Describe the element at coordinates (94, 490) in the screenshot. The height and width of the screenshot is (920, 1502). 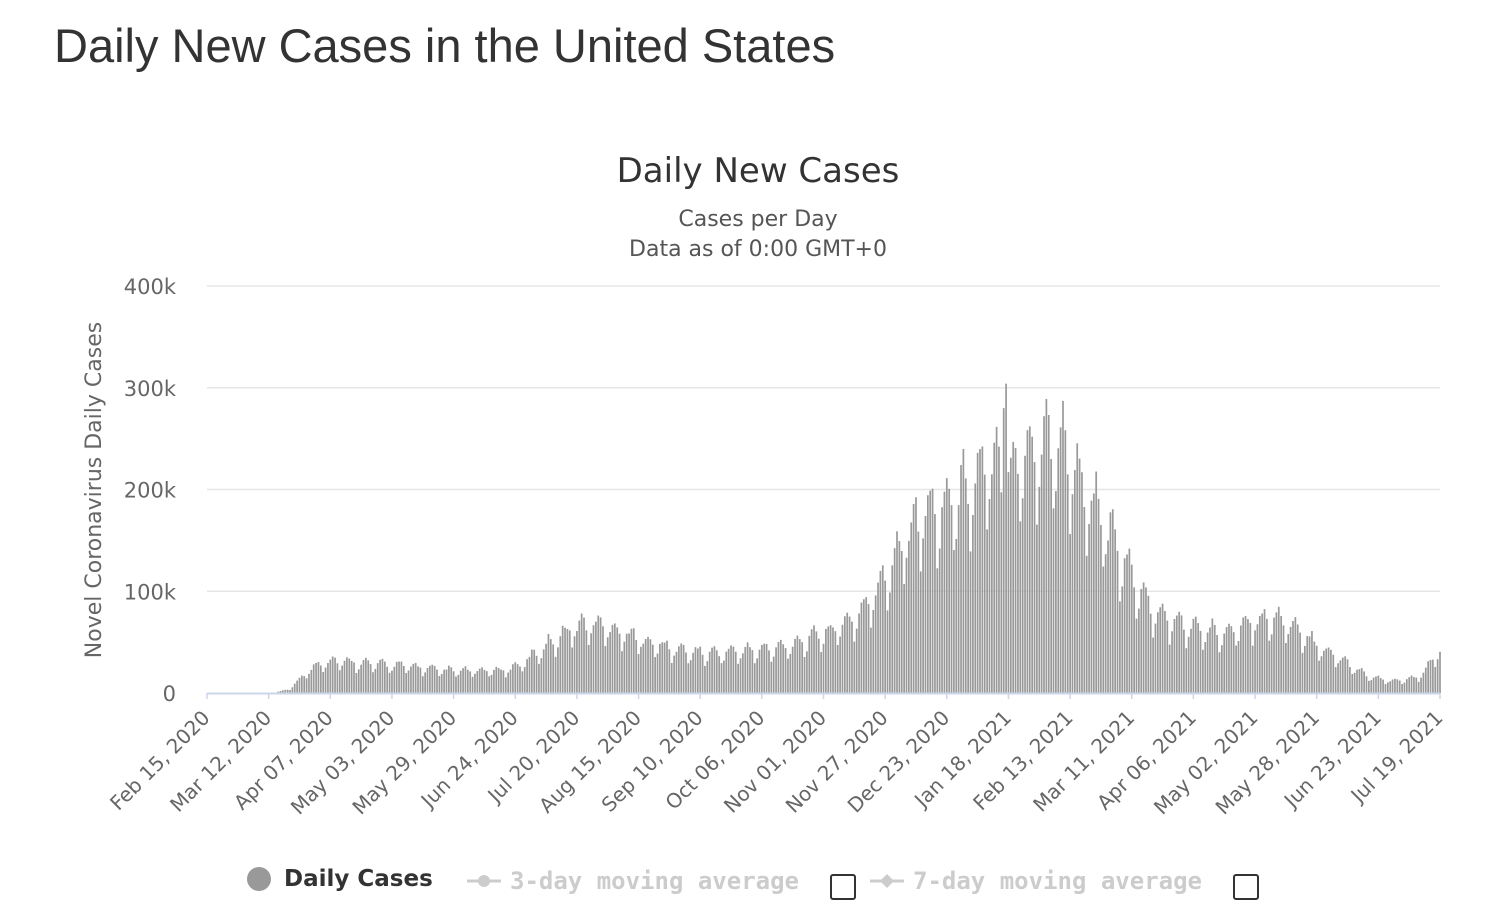
I see `y-axis-label: Novel Coronavirus Daily Cases` at that location.